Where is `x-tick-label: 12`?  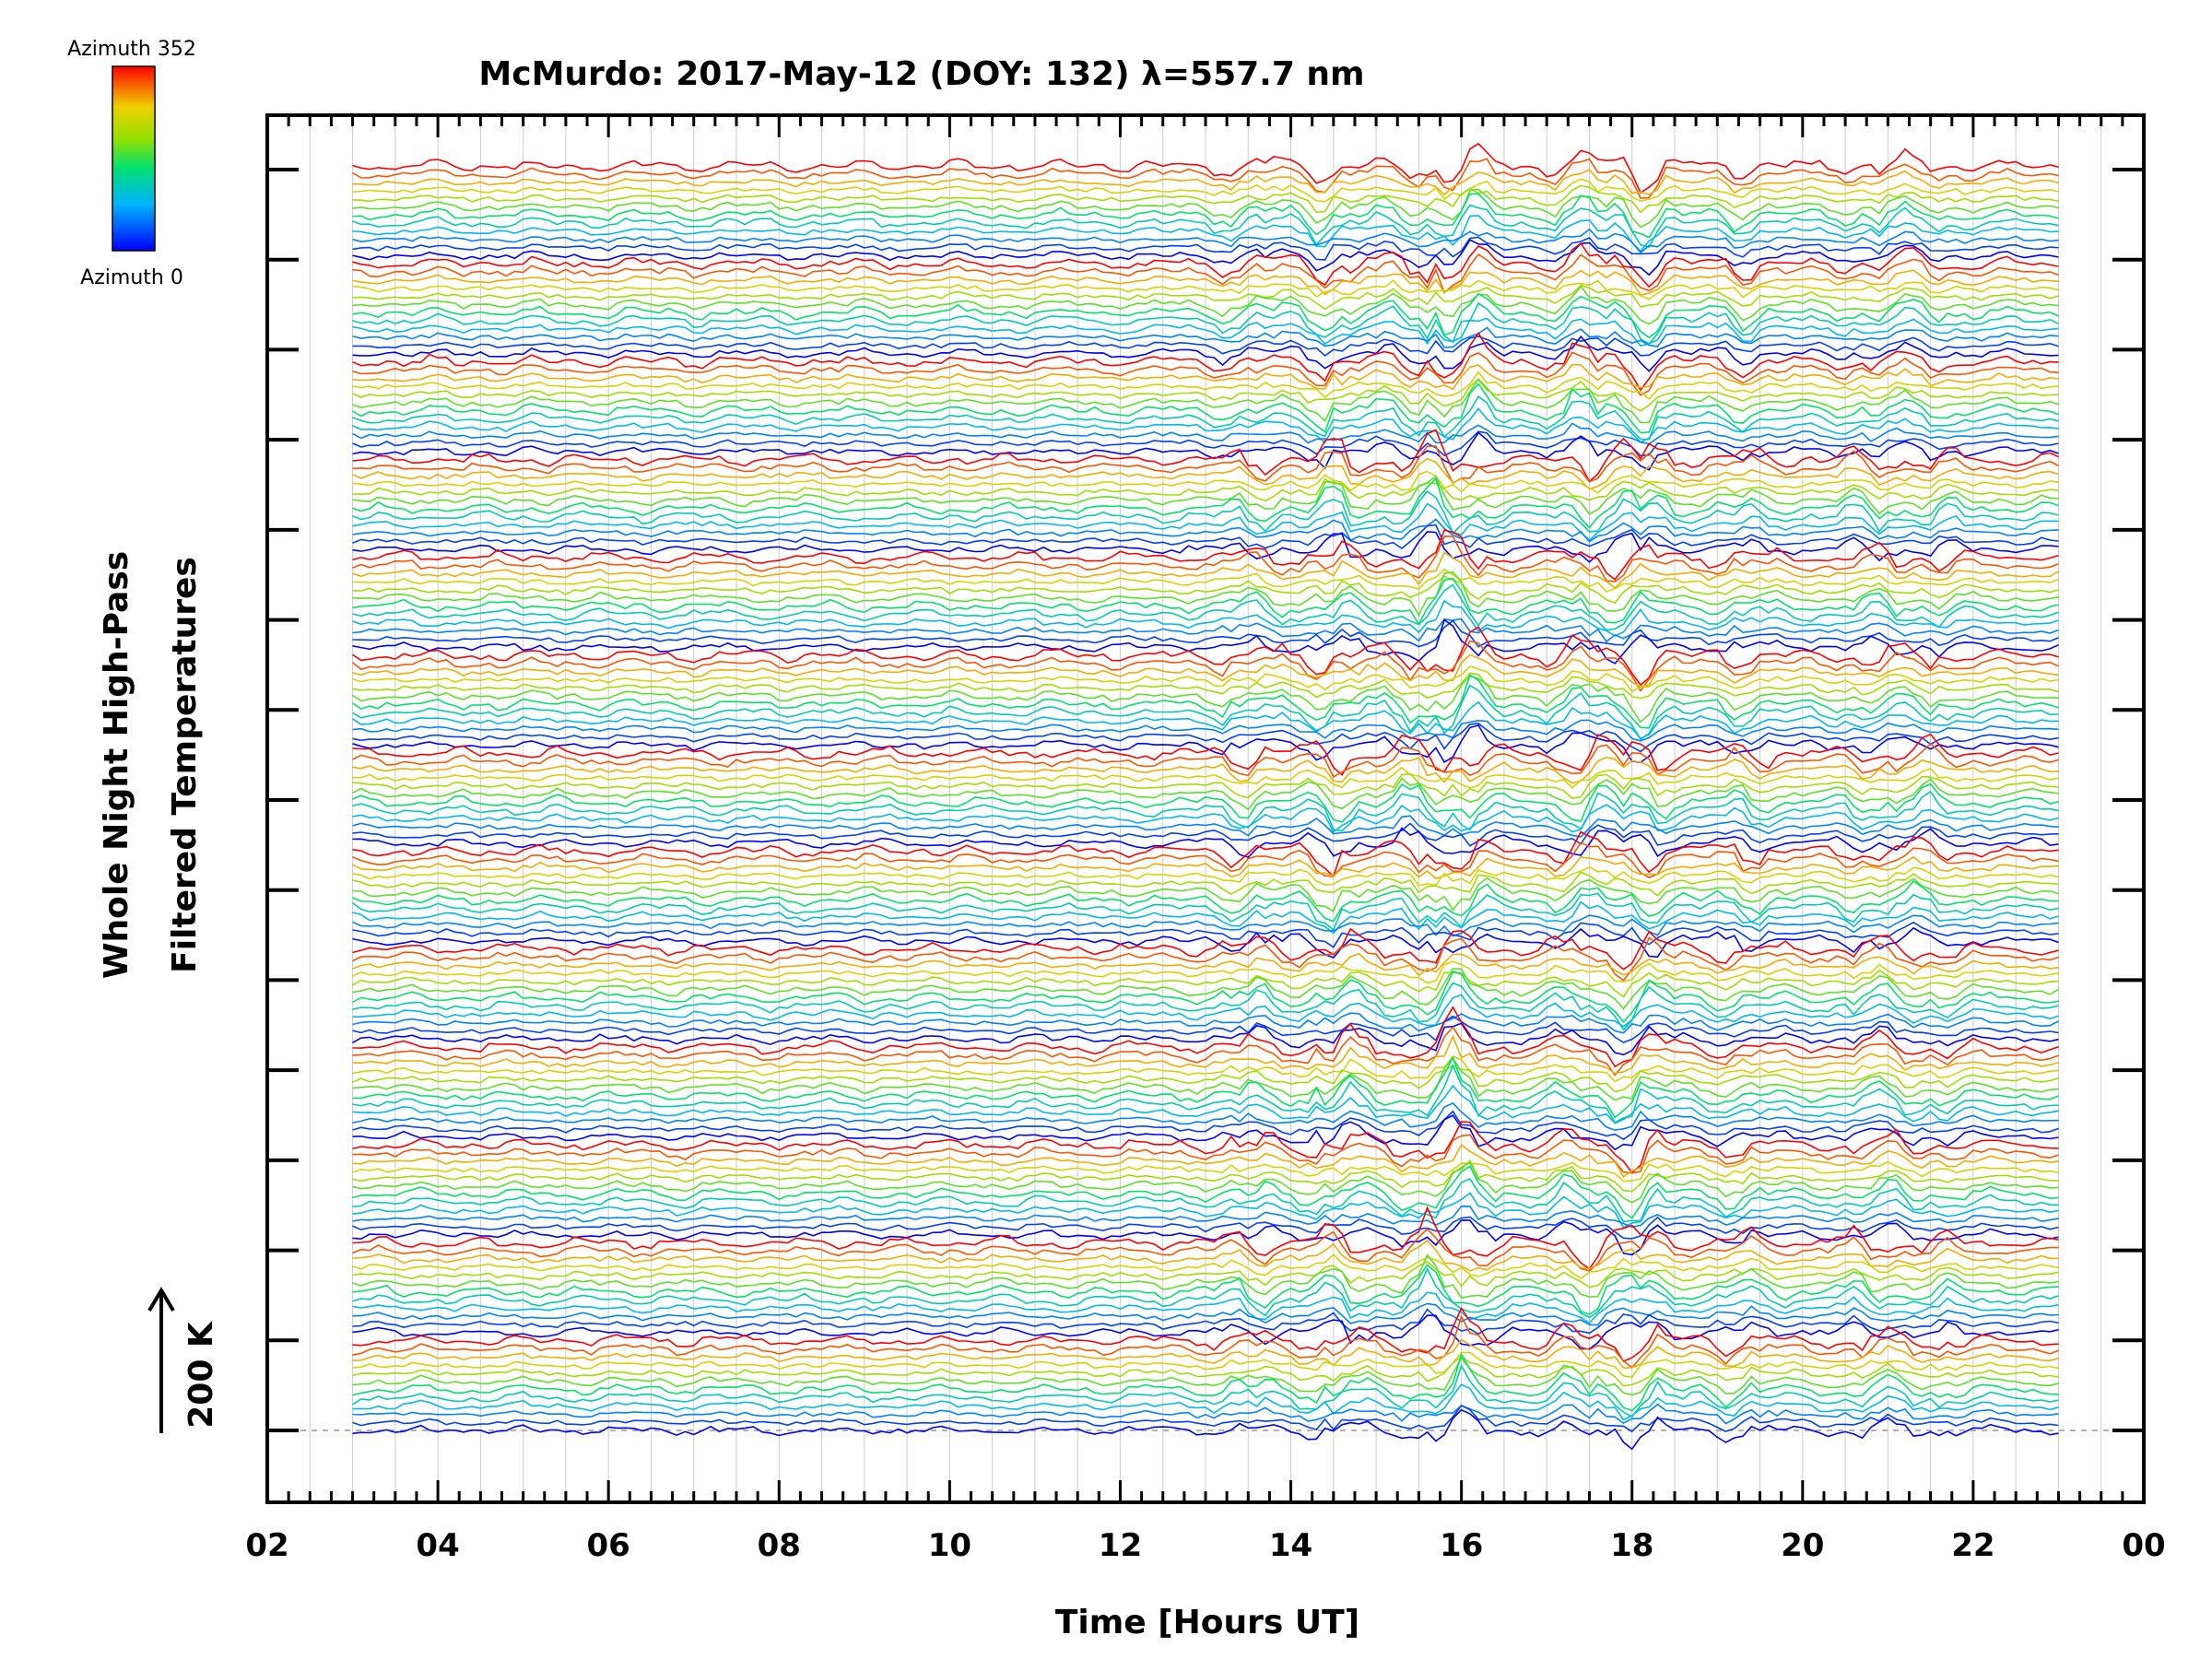 x-tick-label: 12 is located at coordinates (1120, 1545).